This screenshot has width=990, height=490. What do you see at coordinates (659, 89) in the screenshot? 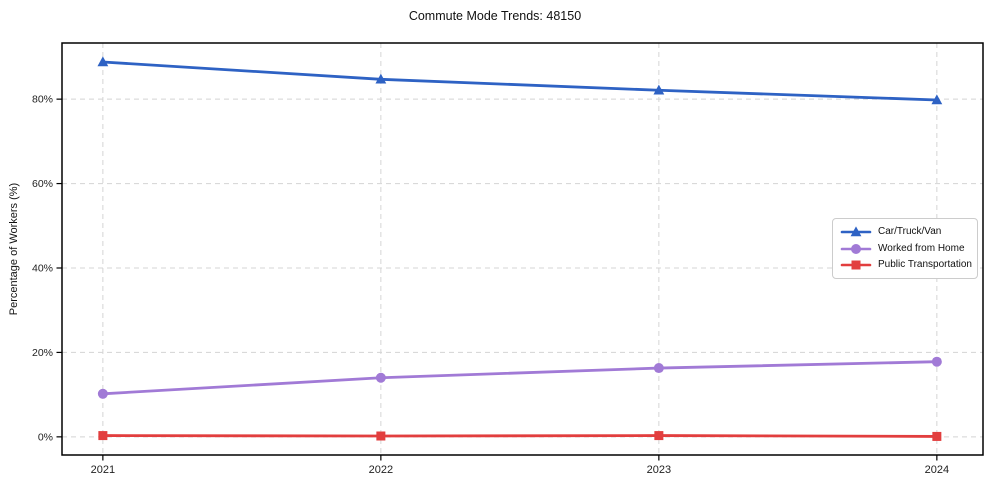
I see `data-point-car-truck-van-2023` at bounding box center [659, 89].